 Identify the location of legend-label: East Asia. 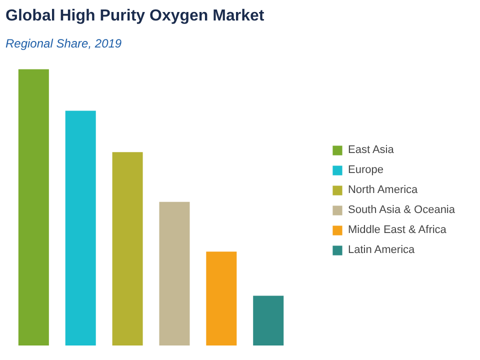
(371, 150).